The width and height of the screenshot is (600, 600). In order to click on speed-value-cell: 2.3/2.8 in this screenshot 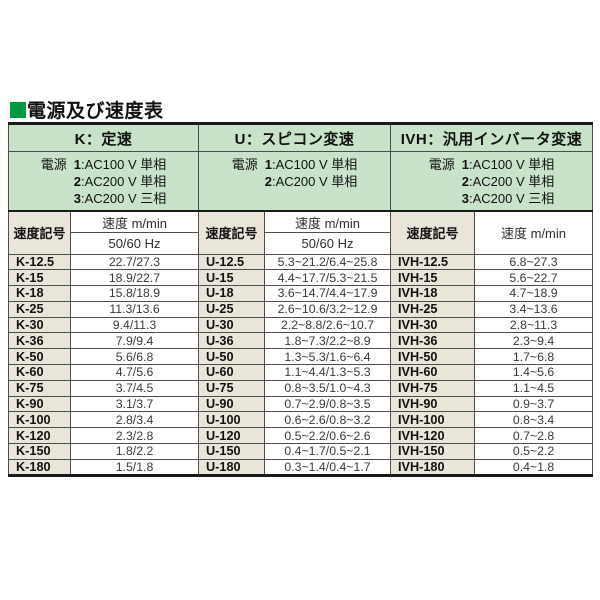, I will do `click(134, 436)`.